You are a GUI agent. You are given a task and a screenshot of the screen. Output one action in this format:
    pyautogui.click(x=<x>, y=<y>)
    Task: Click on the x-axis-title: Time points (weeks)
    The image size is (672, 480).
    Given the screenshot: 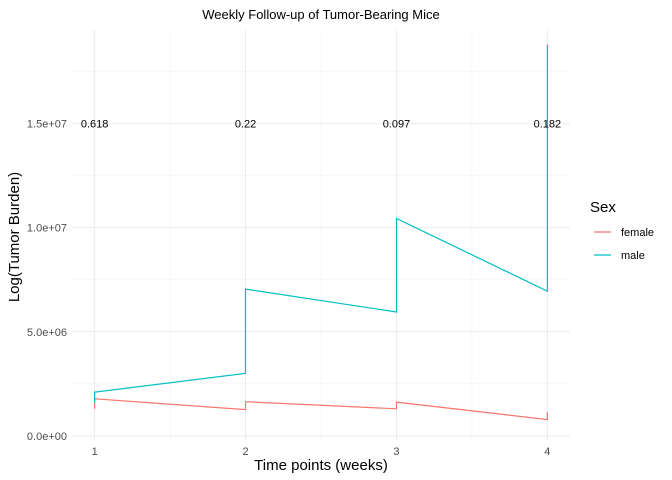 What is the action you would take?
    pyautogui.click(x=321, y=465)
    